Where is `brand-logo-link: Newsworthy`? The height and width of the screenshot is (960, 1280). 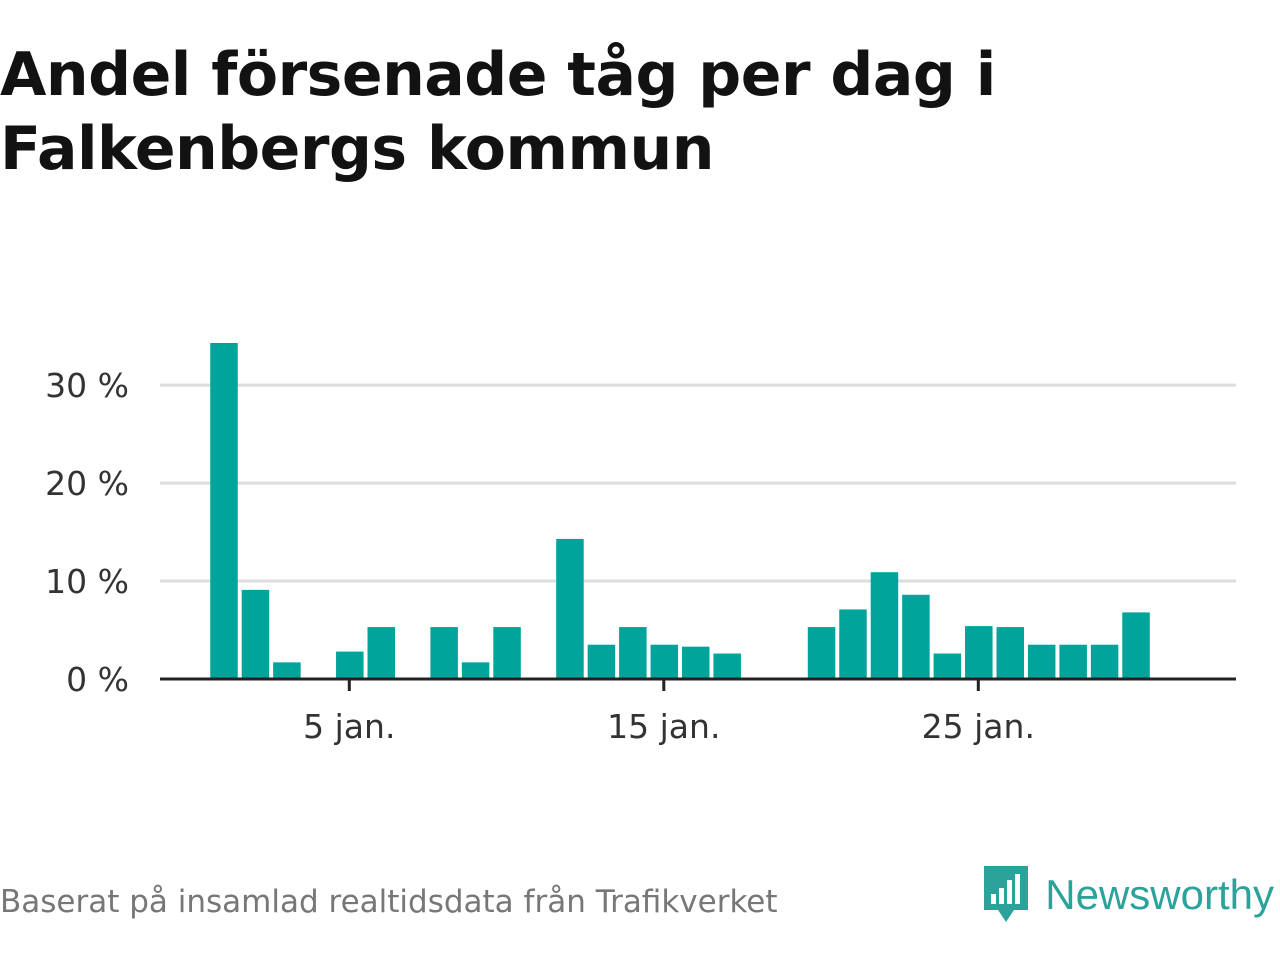 brand-logo-link: Newsworthy is located at coordinates (1127, 895).